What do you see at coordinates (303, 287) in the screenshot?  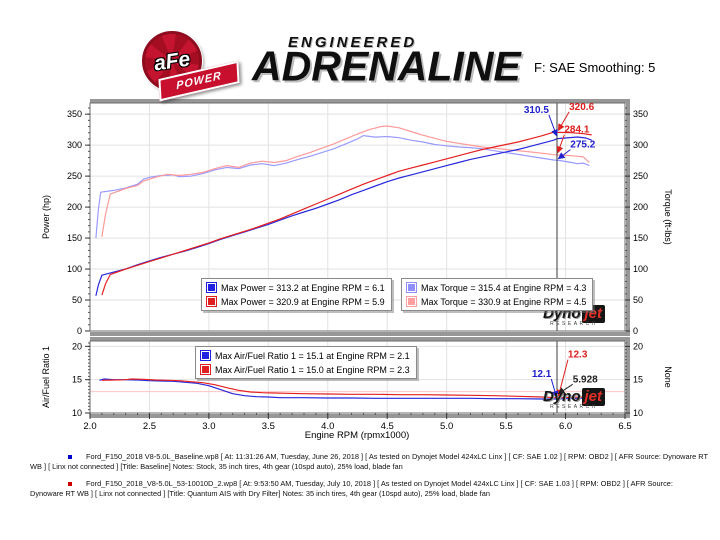 I see `legend-label: Max Power = 313.2 at Engine RPM = 6.1` at bounding box center [303, 287].